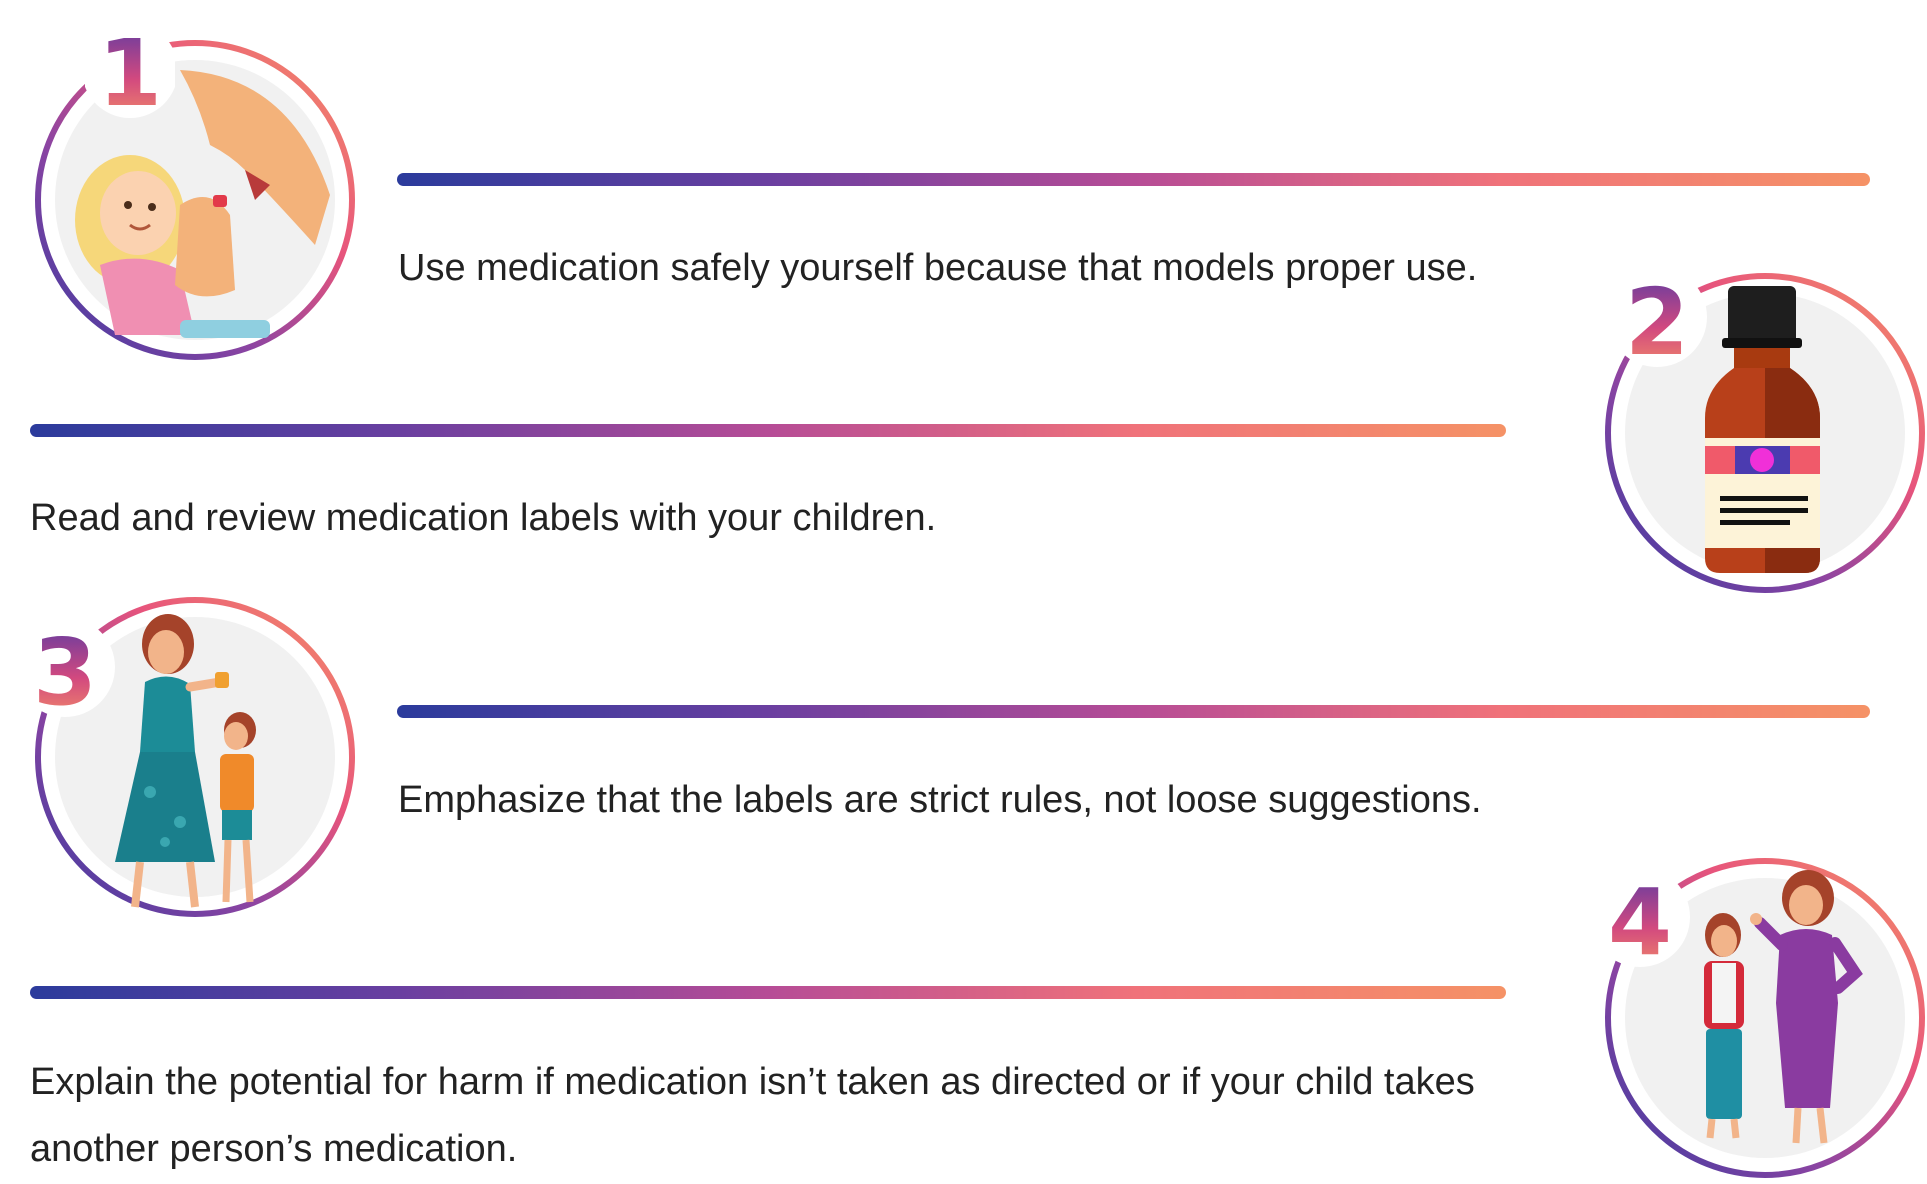 Image resolution: width=1927 pixels, height=1184 pixels. I want to click on step-2-illustration, so click(1763, 433).